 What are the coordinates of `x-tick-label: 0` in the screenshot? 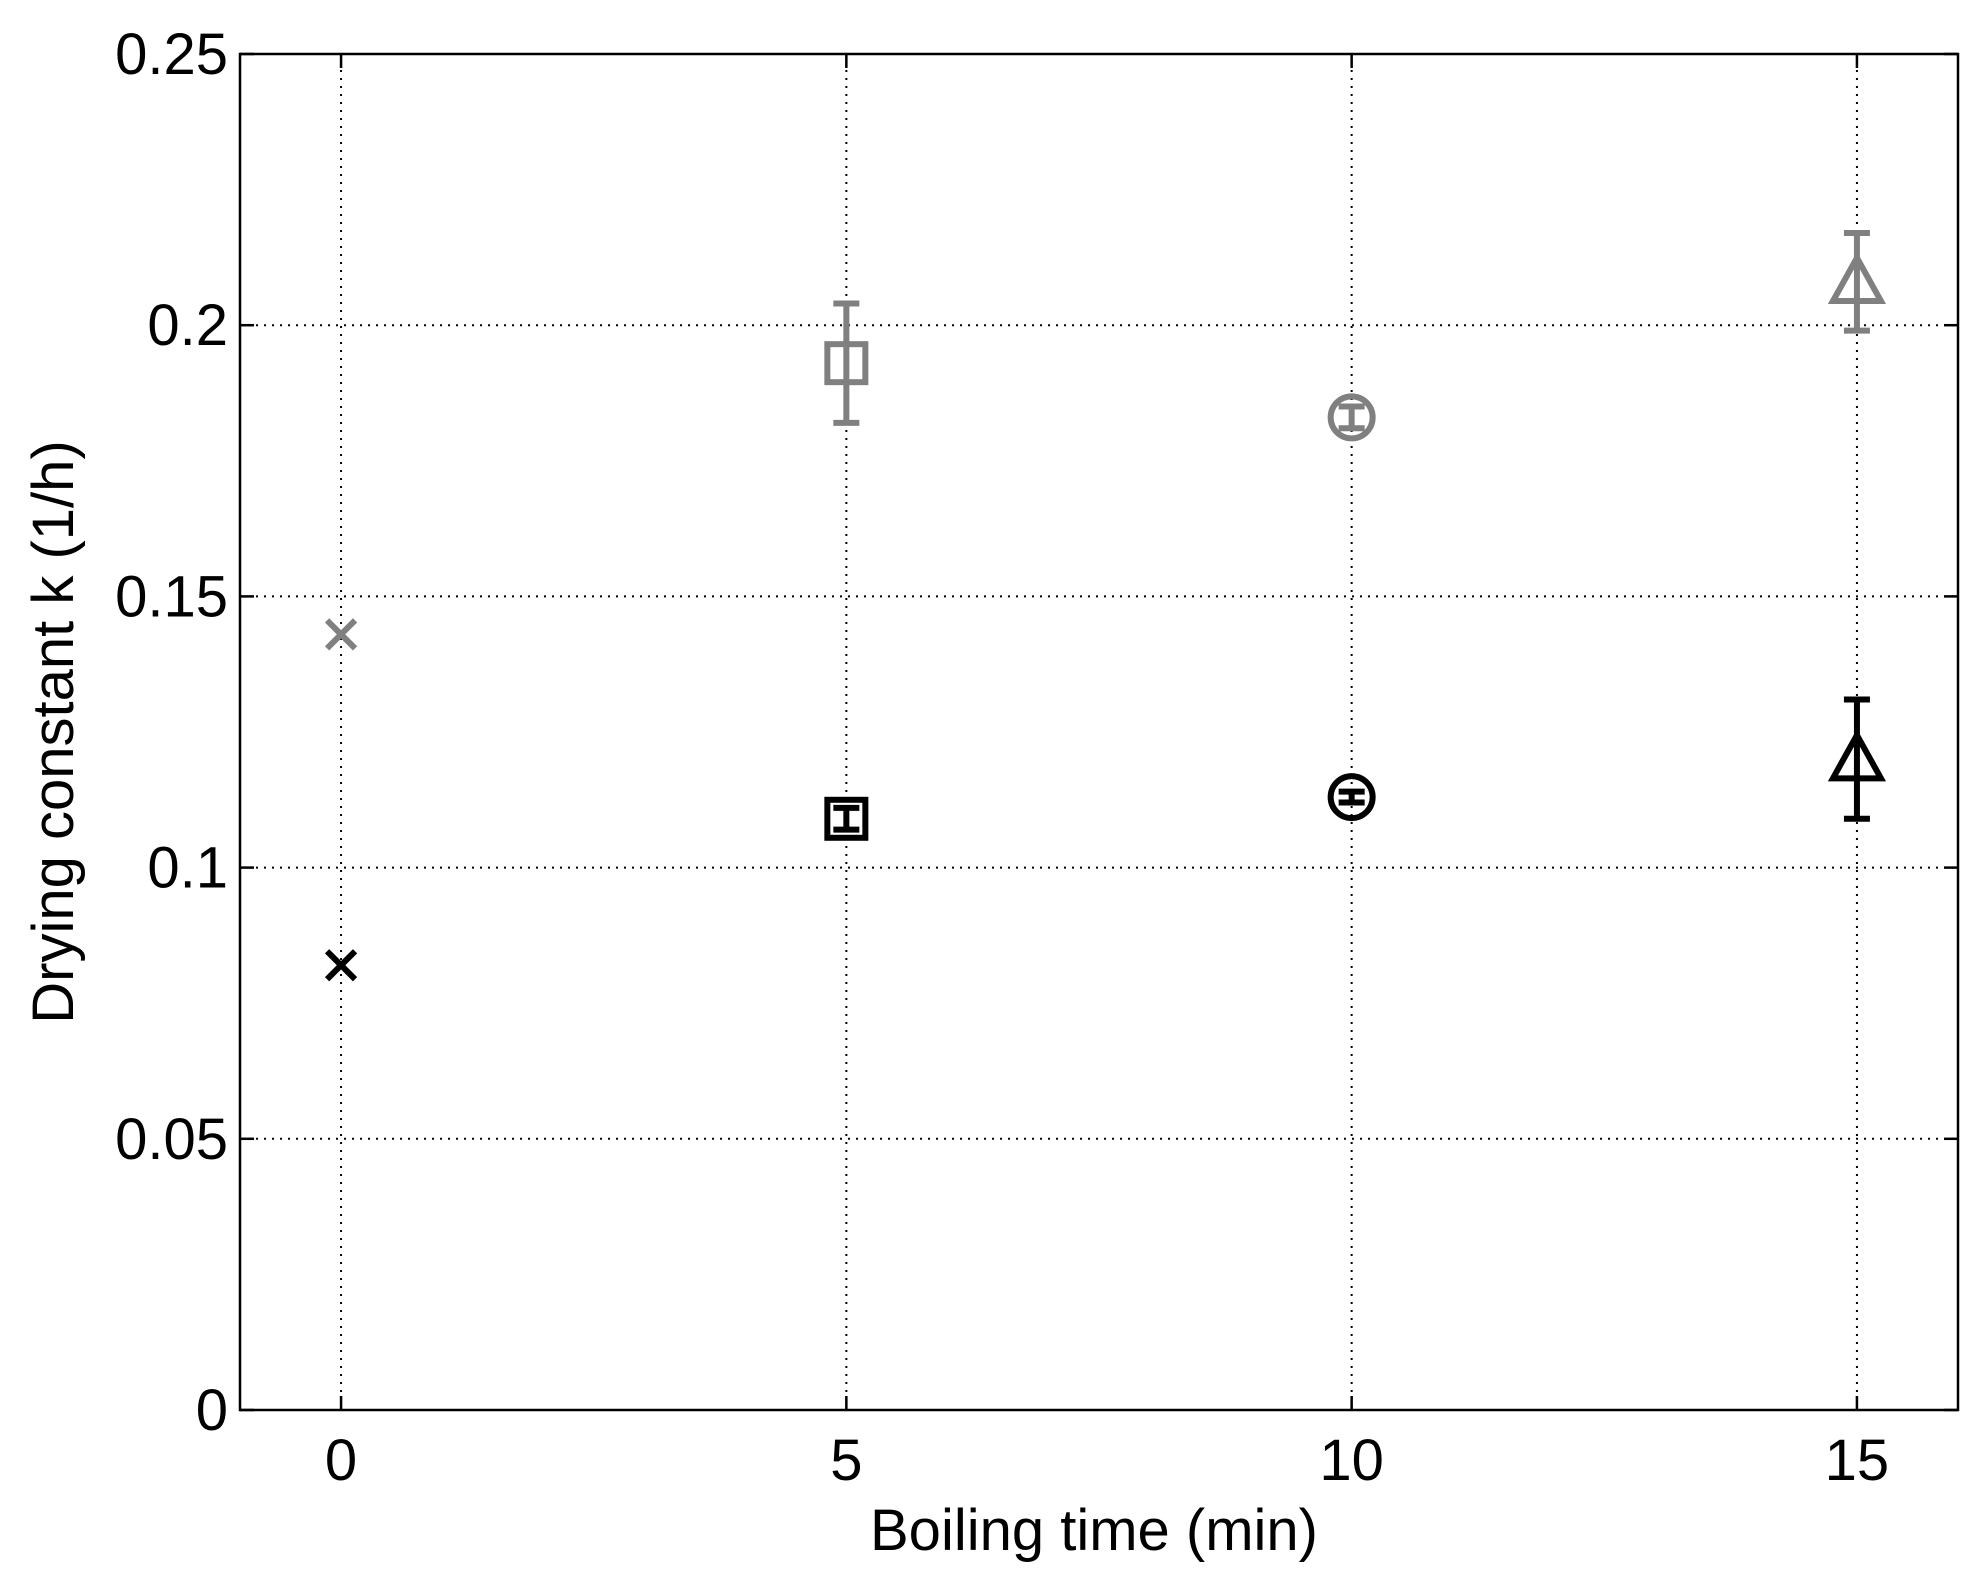 It's located at (341, 1460).